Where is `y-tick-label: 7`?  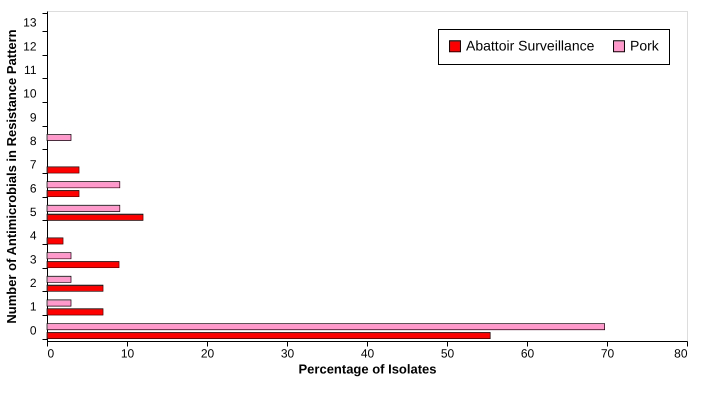 y-tick-label: 7 is located at coordinates (33, 165).